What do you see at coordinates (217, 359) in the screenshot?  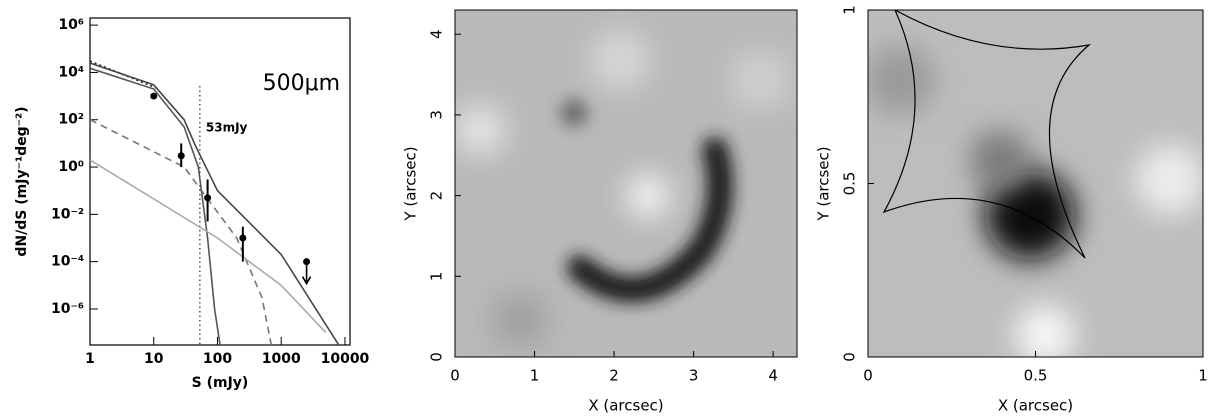 I see `x-tick-label: 100` at bounding box center [217, 359].